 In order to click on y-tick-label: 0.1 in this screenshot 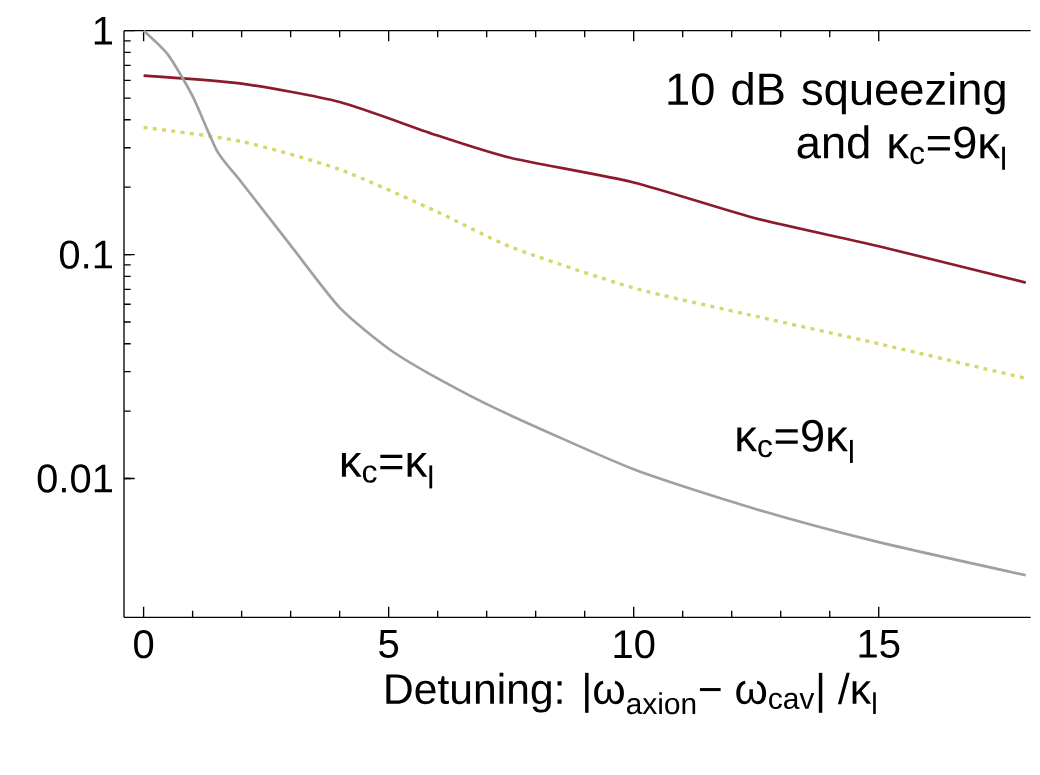, I will do `click(86, 254)`.